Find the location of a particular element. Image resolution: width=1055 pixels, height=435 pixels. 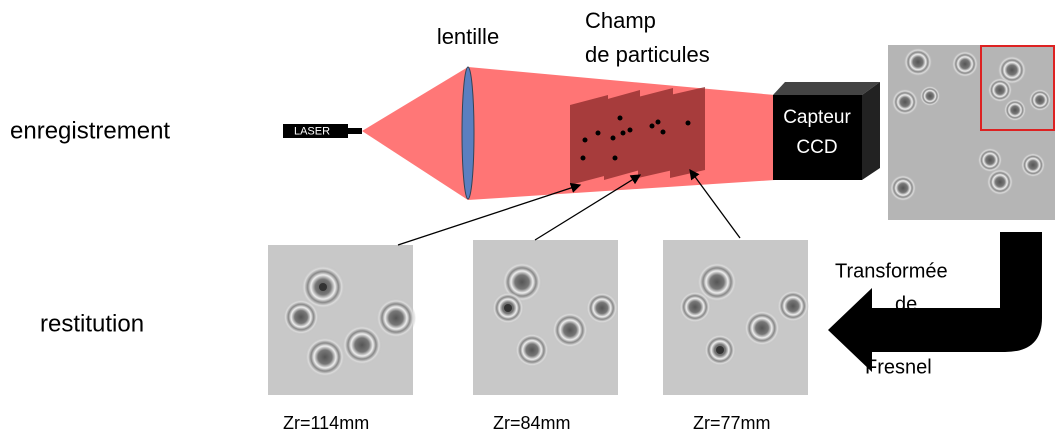

laser-label: LASER is located at coordinates (312, 131).